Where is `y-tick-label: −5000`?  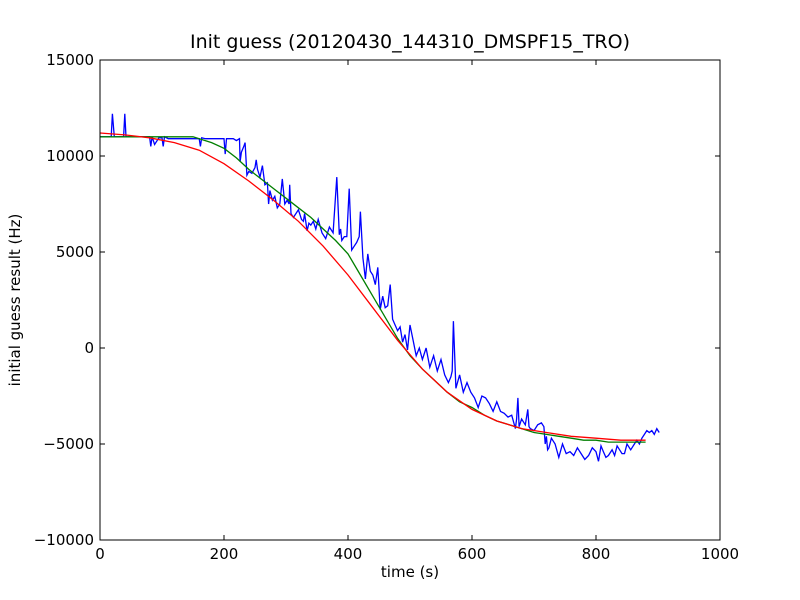
y-tick-label: −5000 is located at coordinates (68, 444).